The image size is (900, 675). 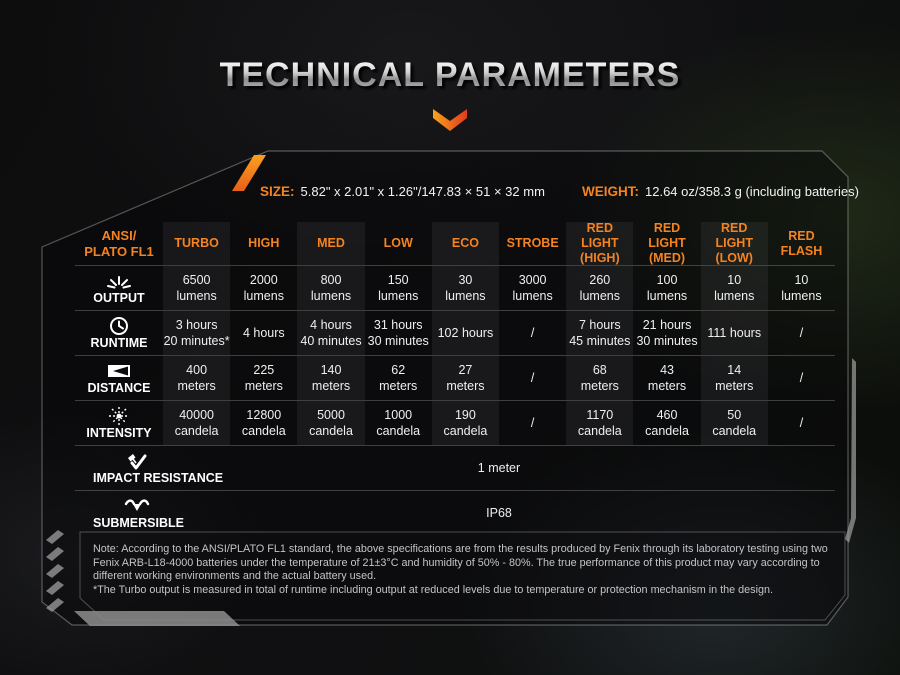 I want to click on value-cell: 12800 candela, so click(x=263, y=423).